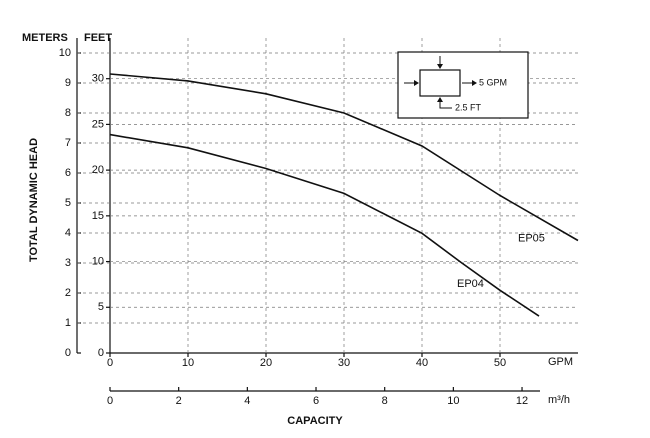 This screenshot has height=438, width=650. Describe the element at coordinates (68, 233) in the screenshot. I see `y-tick-label: 4` at that location.